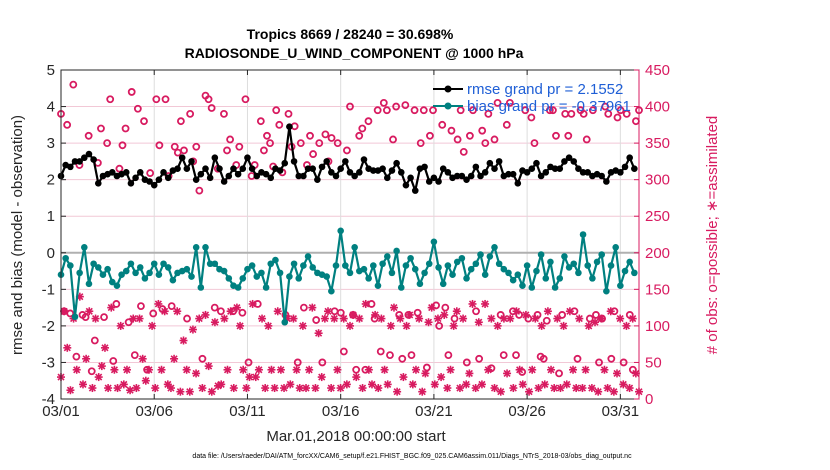  Describe the element at coordinates (17, 235) in the screenshot. I see `y-axis-label-left: rmse and bias (model - observation)` at that location.